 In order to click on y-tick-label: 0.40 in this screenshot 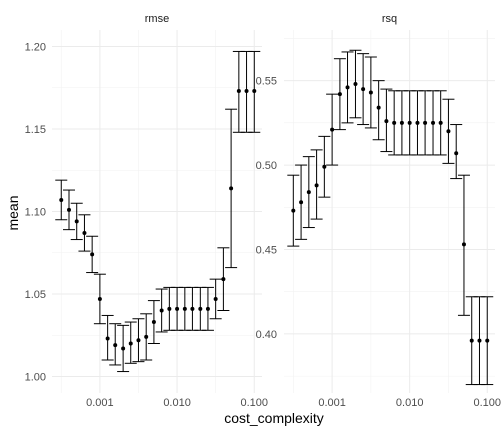, I will do `click(266, 335)`.